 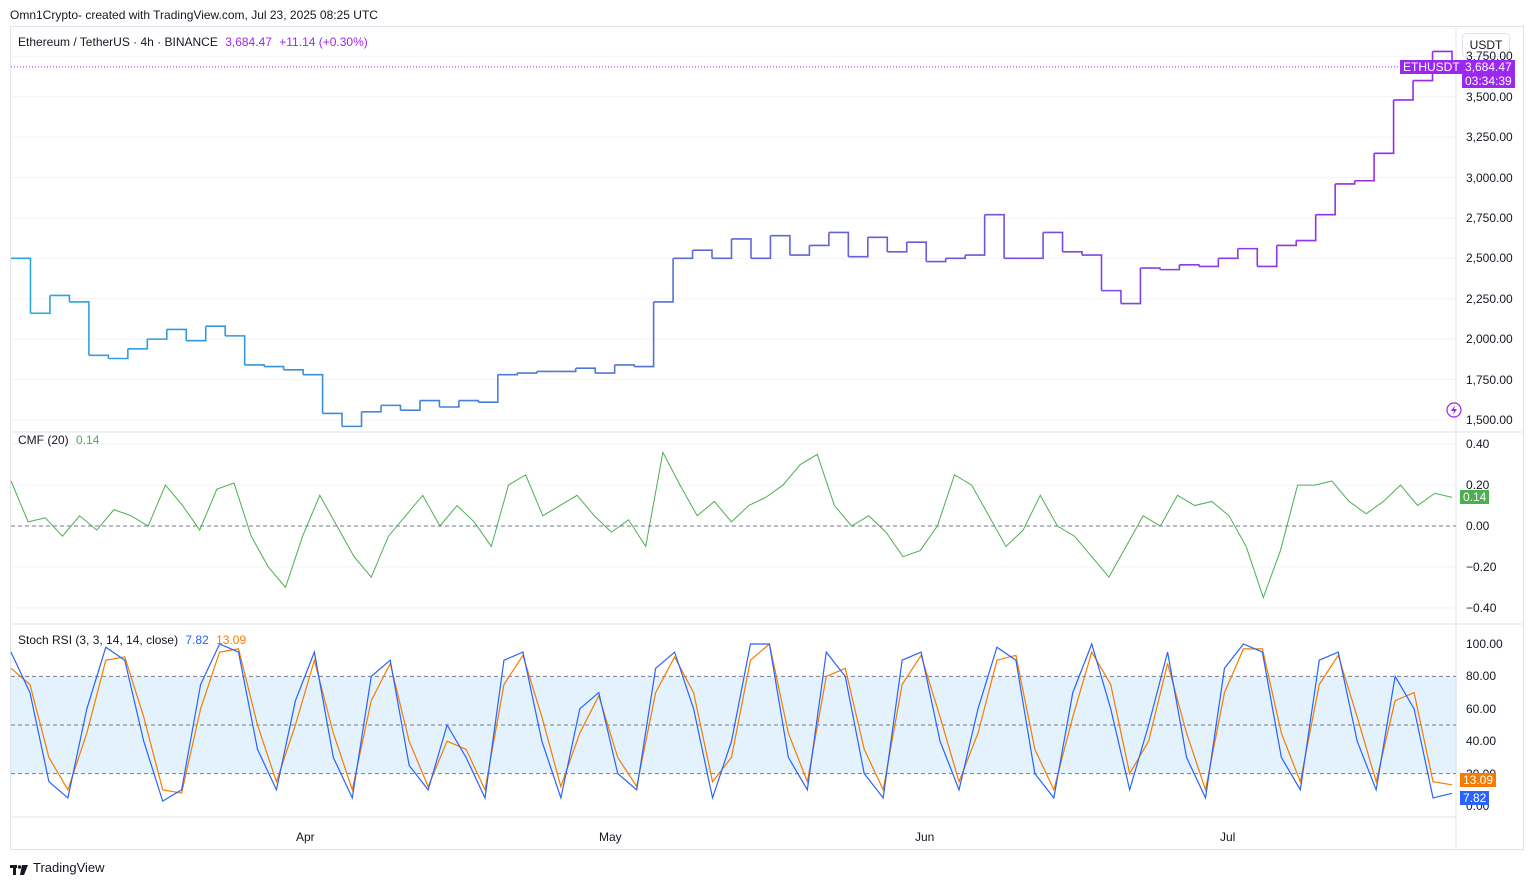 What do you see at coordinates (1489, 339) in the screenshot?
I see `price-tick-label: 2,000.00` at bounding box center [1489, 339].